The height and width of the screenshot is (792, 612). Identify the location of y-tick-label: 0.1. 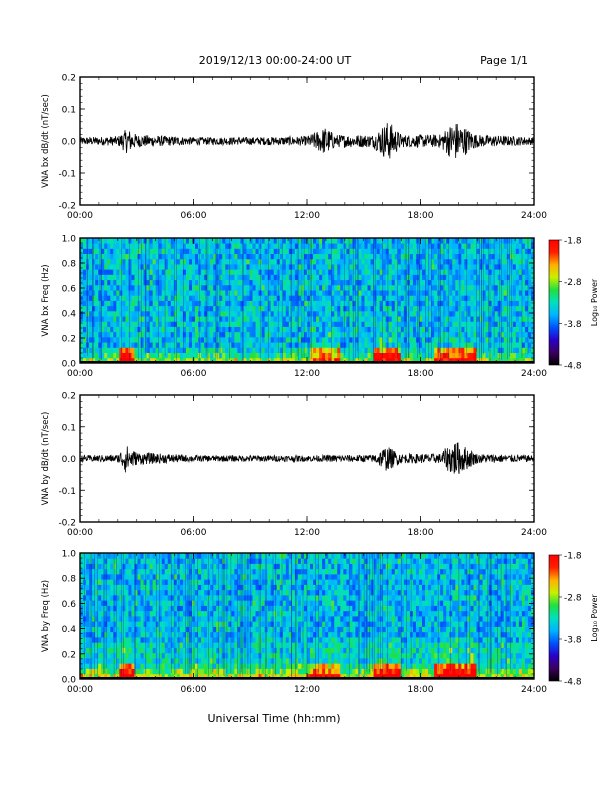
(69, 111).